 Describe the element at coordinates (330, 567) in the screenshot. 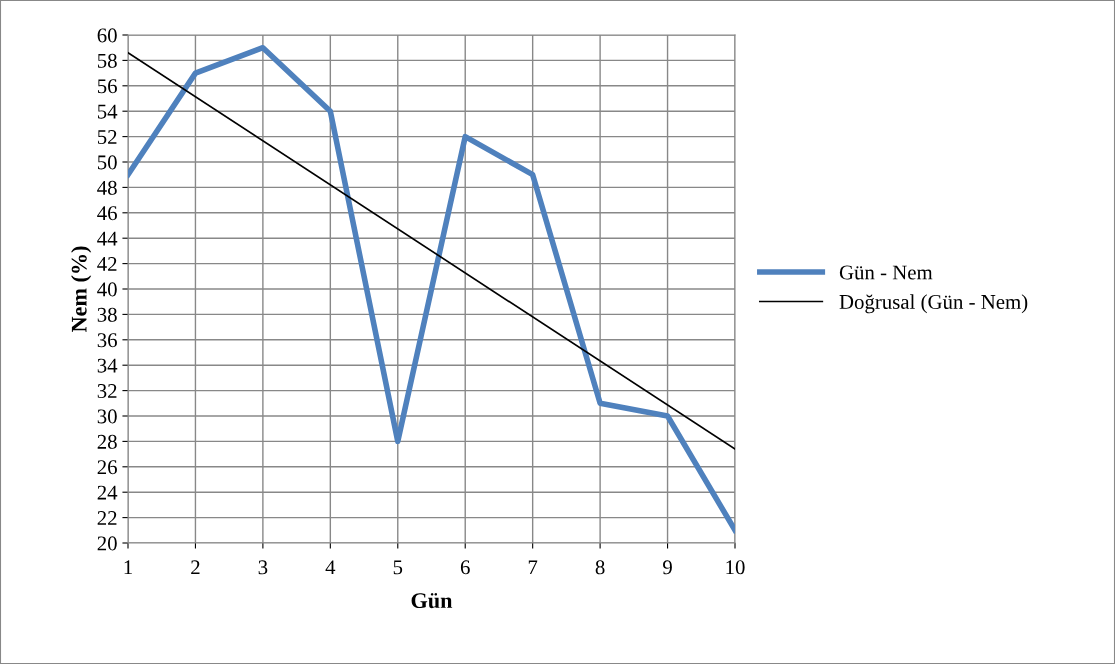

I see `x-tick-label: 4` at that location.